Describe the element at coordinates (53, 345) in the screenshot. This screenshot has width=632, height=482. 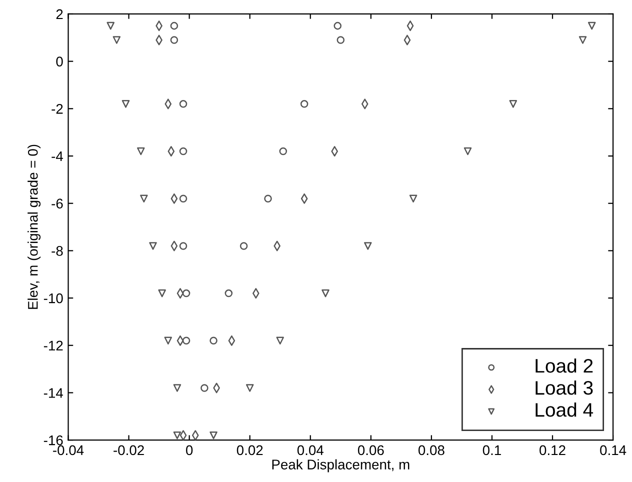
I see `y-tick-label: -12` at that location.